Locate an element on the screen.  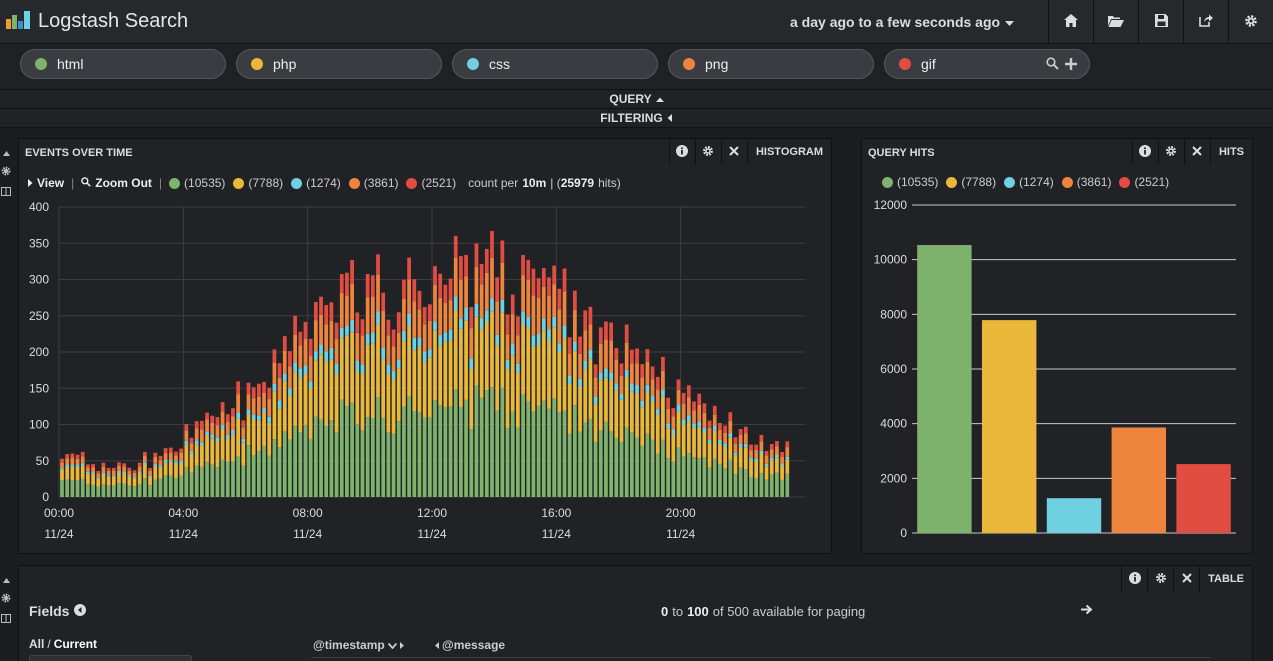
panel-info-button is located at coordinates (681, 152).